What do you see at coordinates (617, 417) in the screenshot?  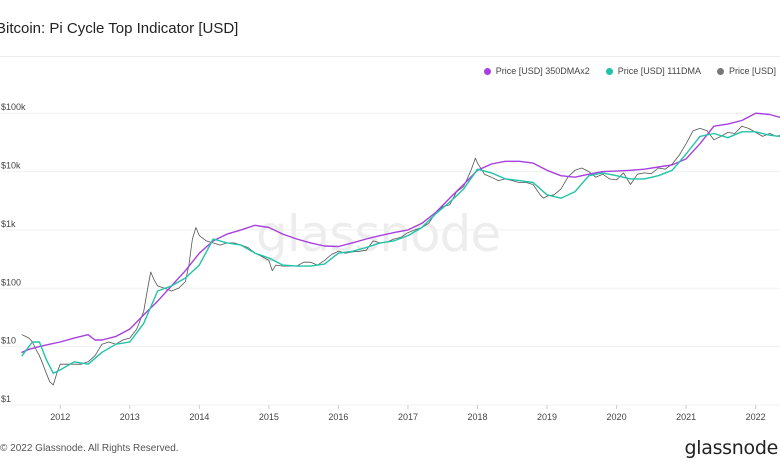 I see `x-tick-label: 2020` at bounding box center [617, 417].